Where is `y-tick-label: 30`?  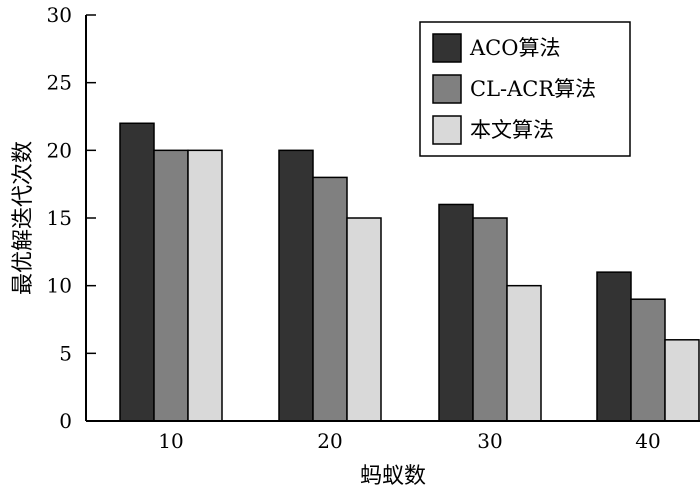 y-tick-label: 30 is located at coordinates (59, 15).